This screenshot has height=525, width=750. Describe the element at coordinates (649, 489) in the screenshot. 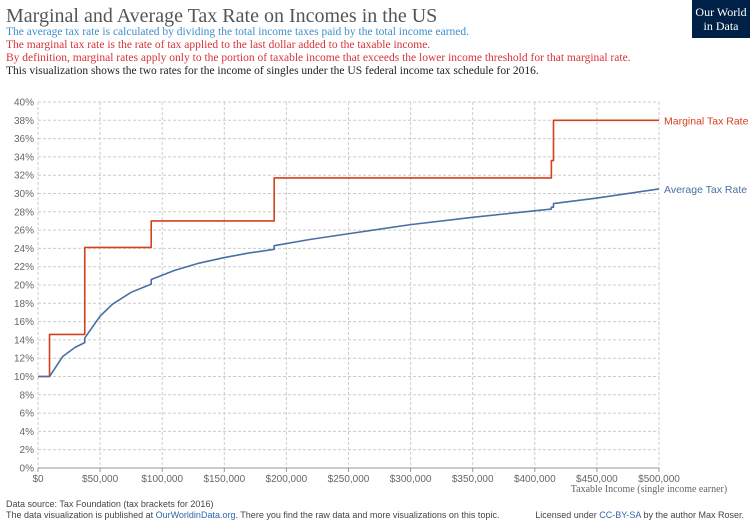

I see `x-axis-label: Taxable Income (single income earner)` at that location.